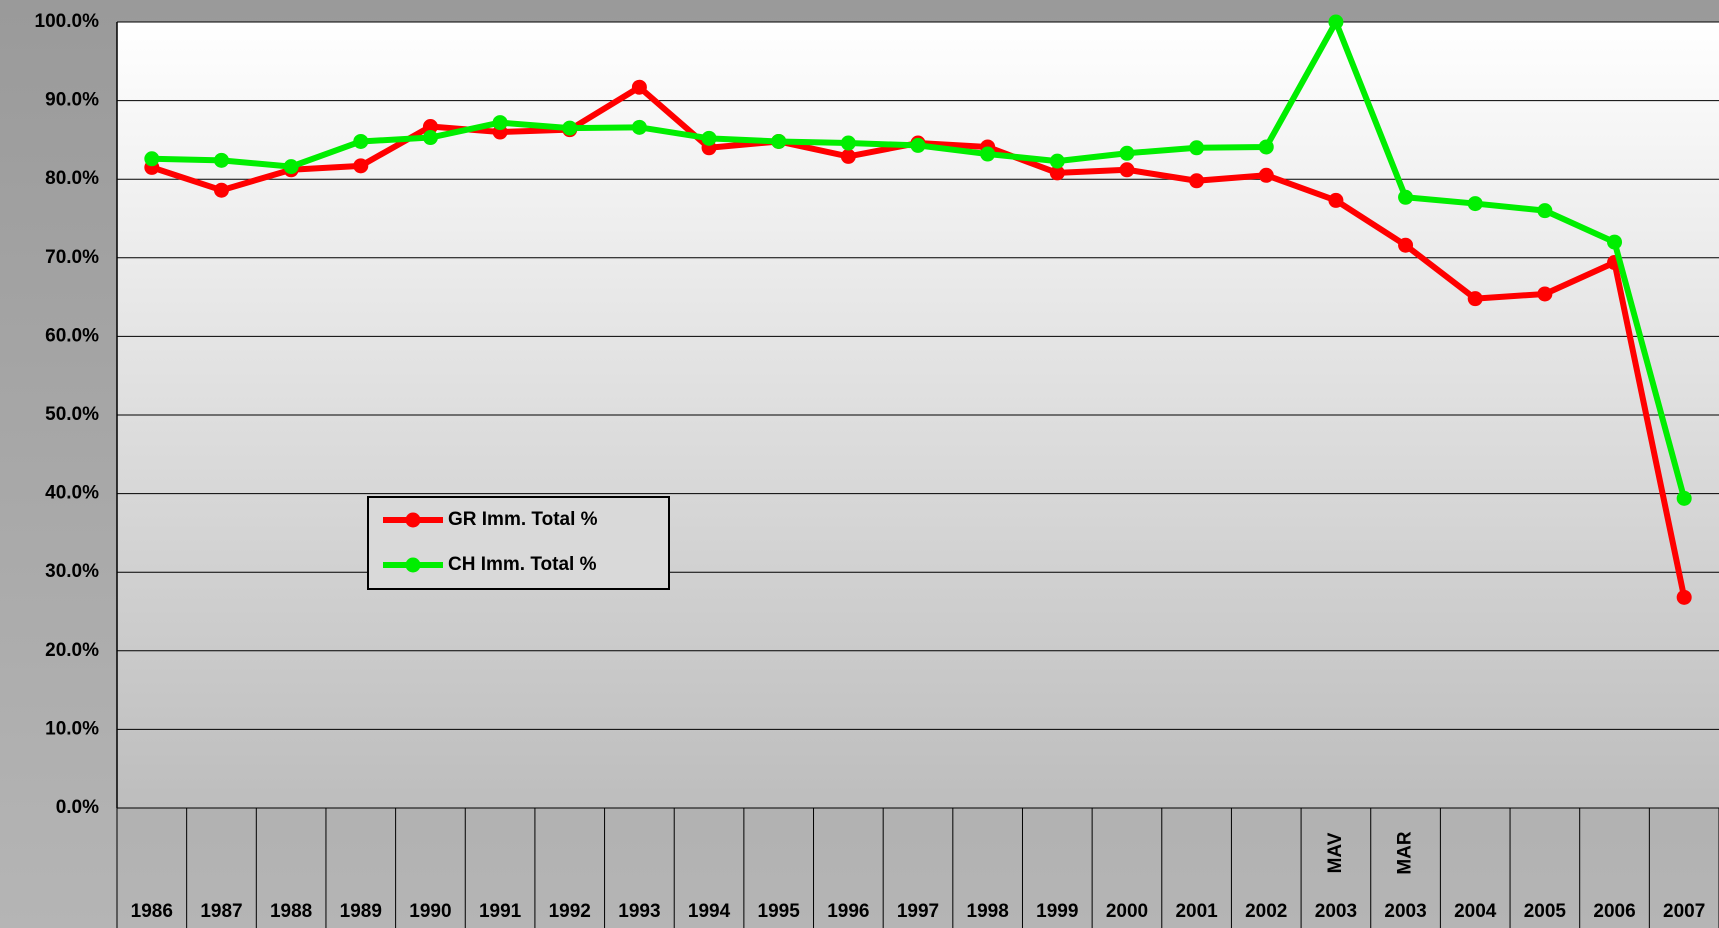 This screenshot has height=928, width=1719. What do you see at coordinates (522, 564) in the screenshot?
I see `legend-label: CH Imm. Total %` at bounding box center [522, 564].